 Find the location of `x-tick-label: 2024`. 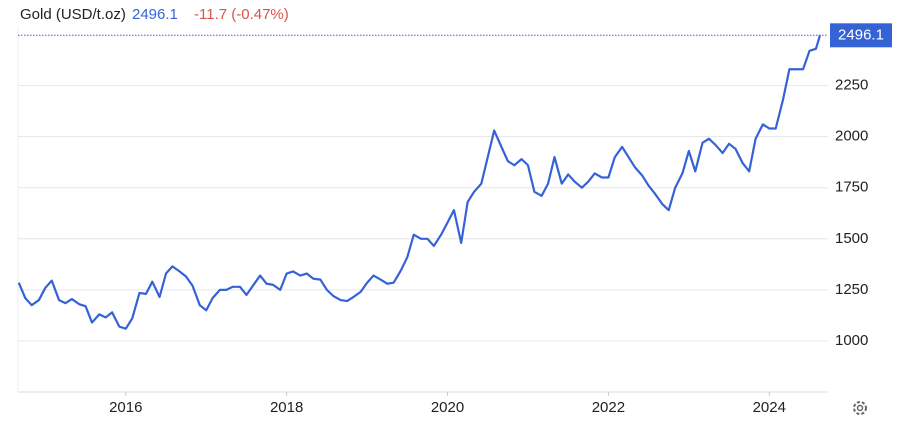

x-tick-label: 2024 is located at coordinates (769, 407).